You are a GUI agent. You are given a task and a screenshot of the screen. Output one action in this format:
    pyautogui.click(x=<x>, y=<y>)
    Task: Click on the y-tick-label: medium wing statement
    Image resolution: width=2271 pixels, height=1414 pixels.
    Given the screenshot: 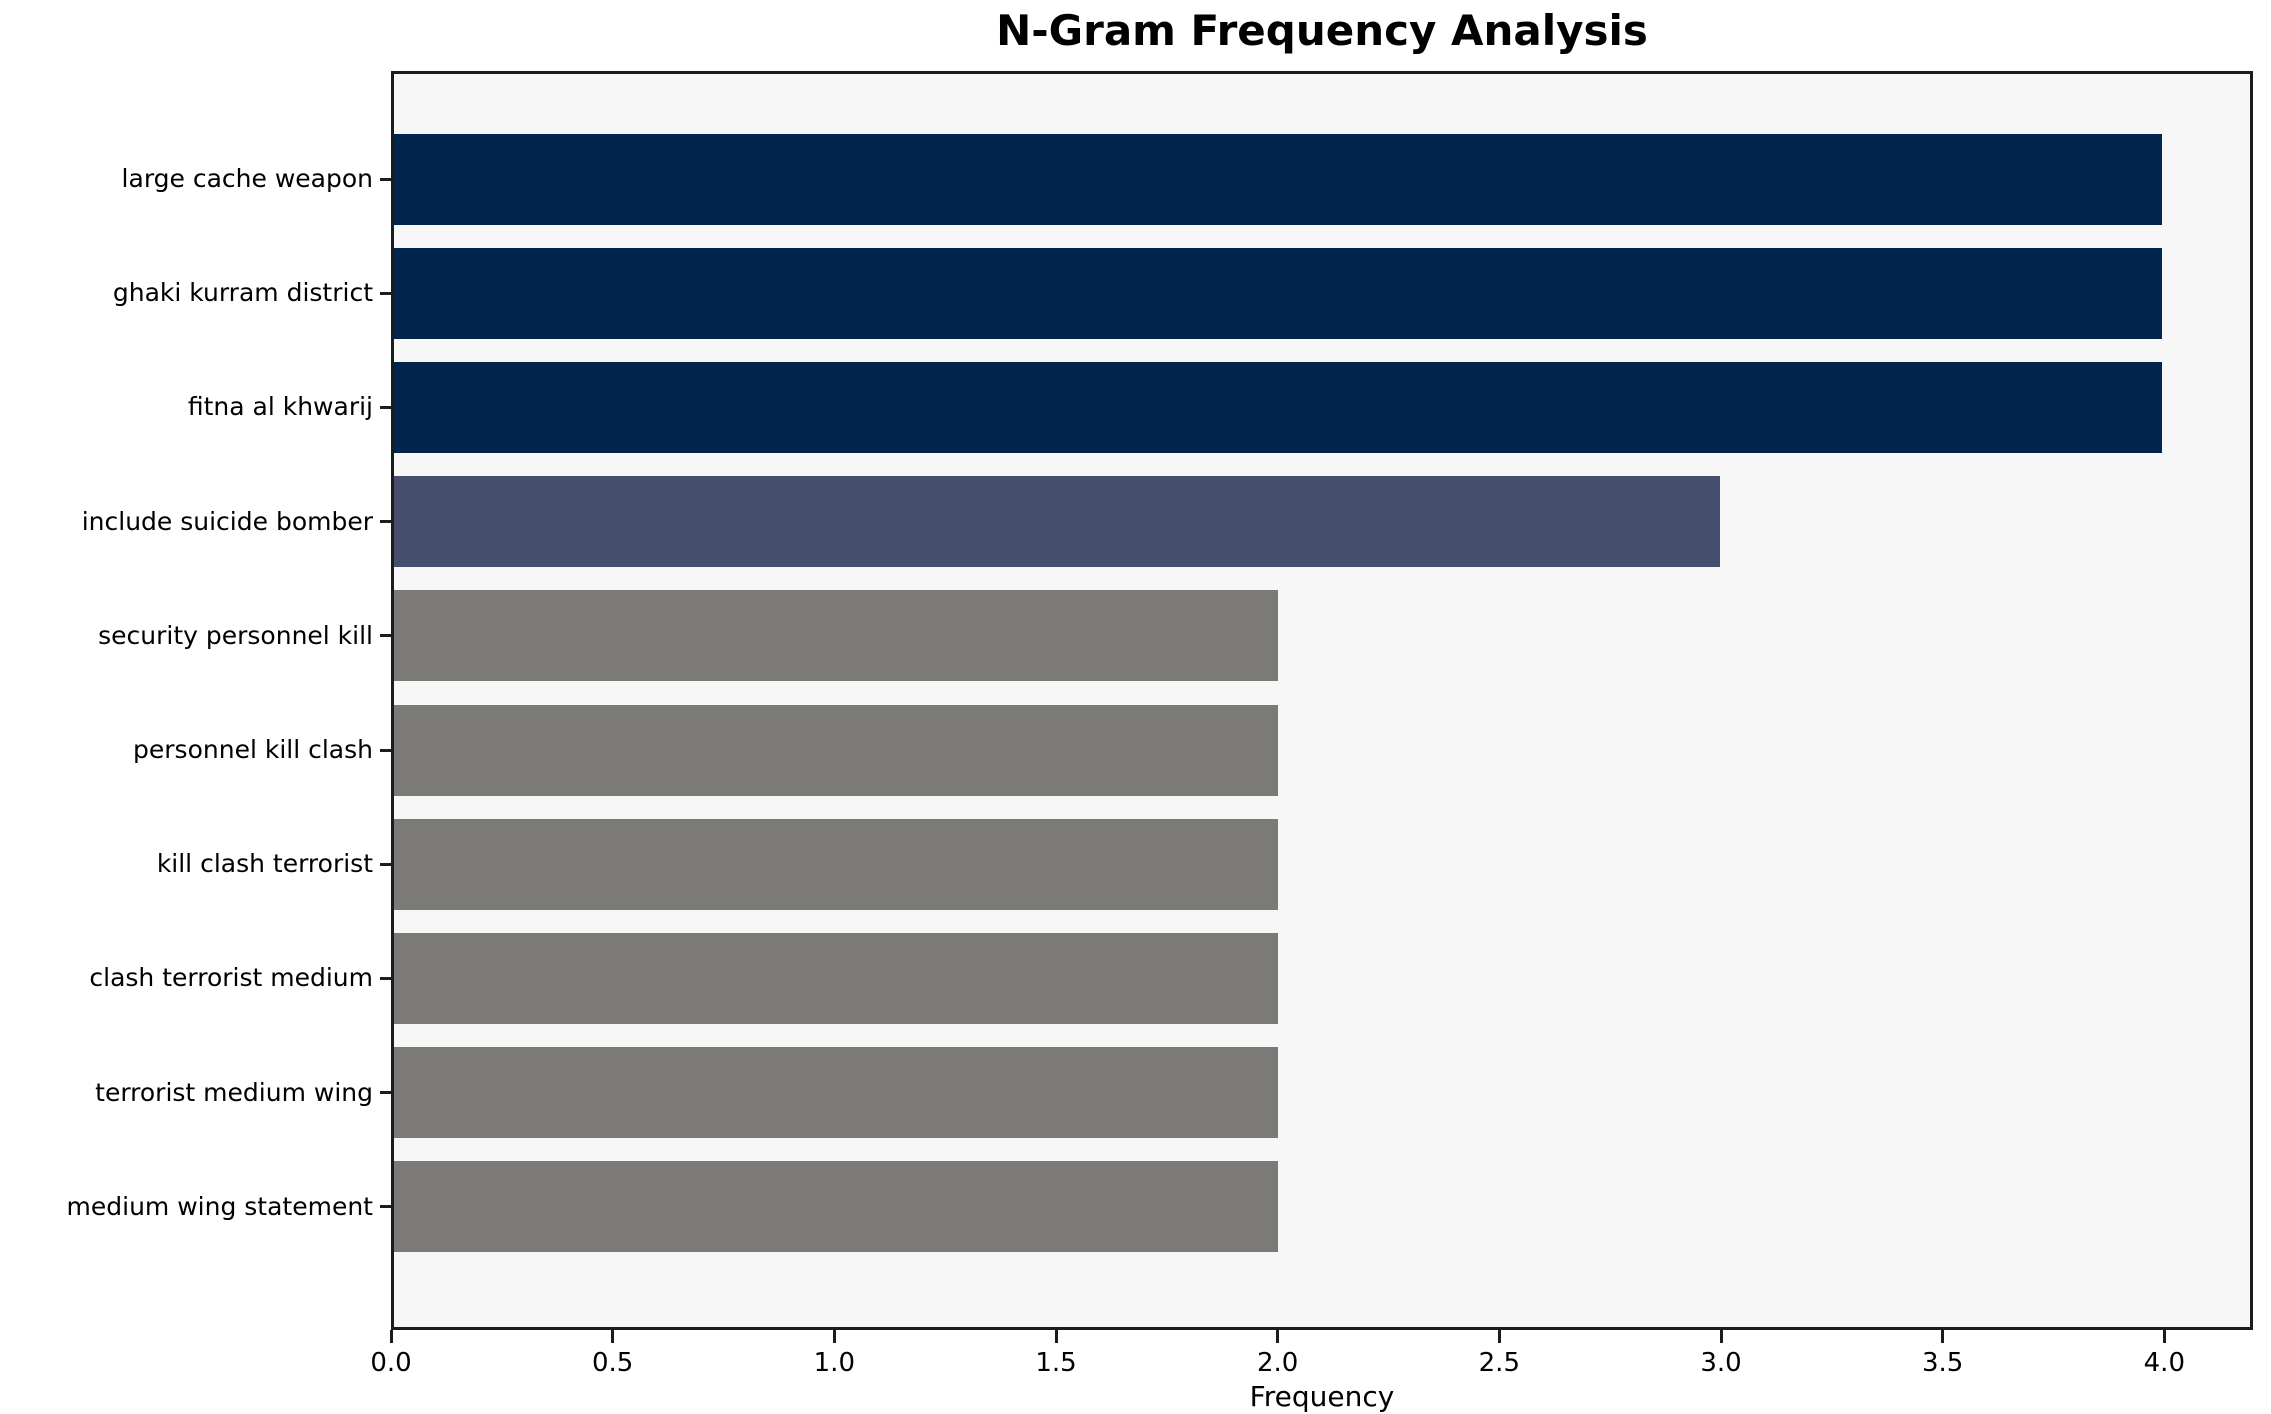 What is the action you would take?
    pyautogui.click(x=219, y=1206)
    